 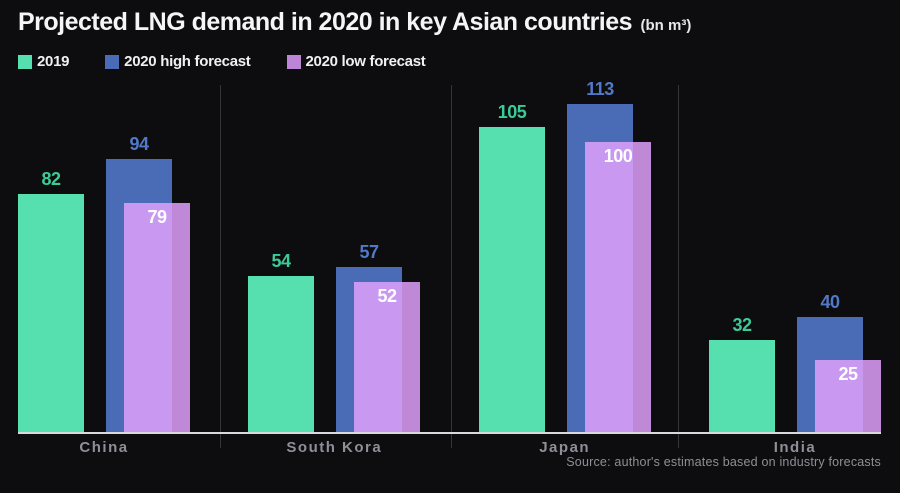 I want to click on bar-2019-south-kora, so click(x=281, y=354).